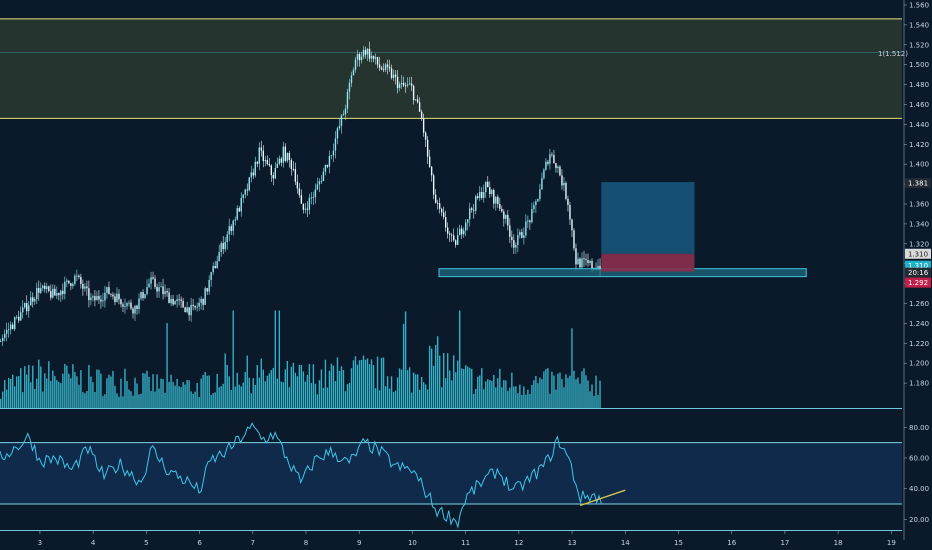  What do you see at coordinates (467, 539) in the screenshot?
I see `time-axis: 3 4 5 6 7 8 9 10 11 12 13 14 15 16 17 18 19` at bounding box center [467, 539].